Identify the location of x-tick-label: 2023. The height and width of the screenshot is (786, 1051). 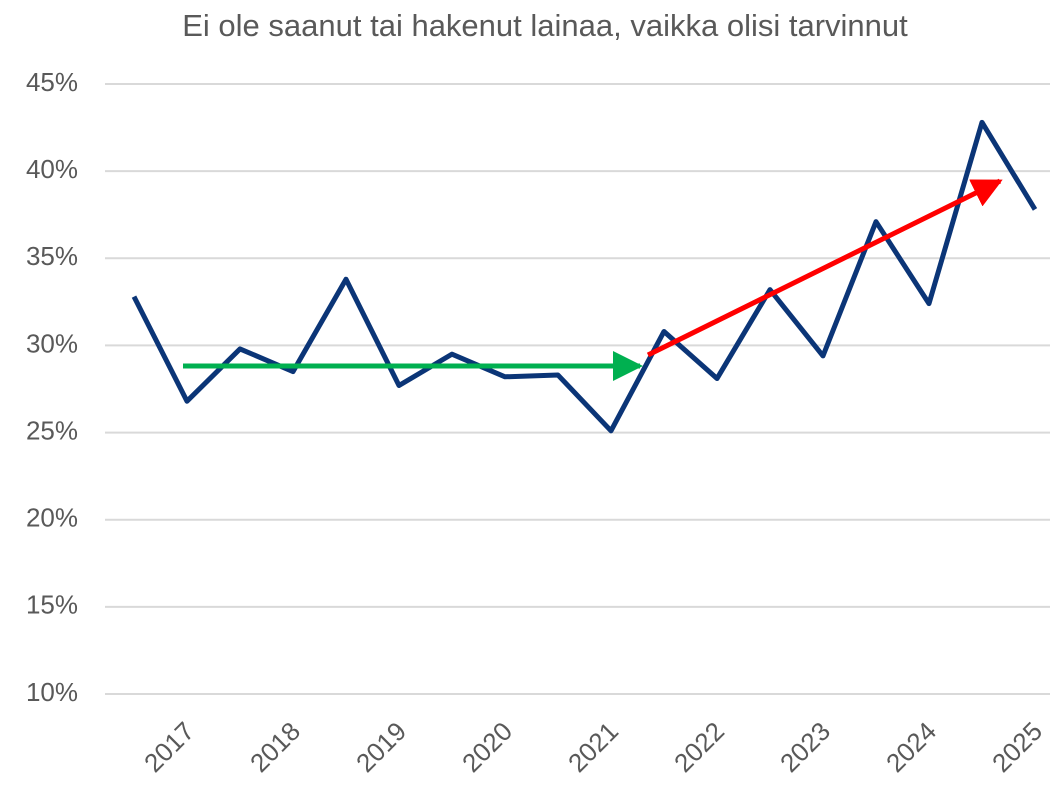
(805, 747).